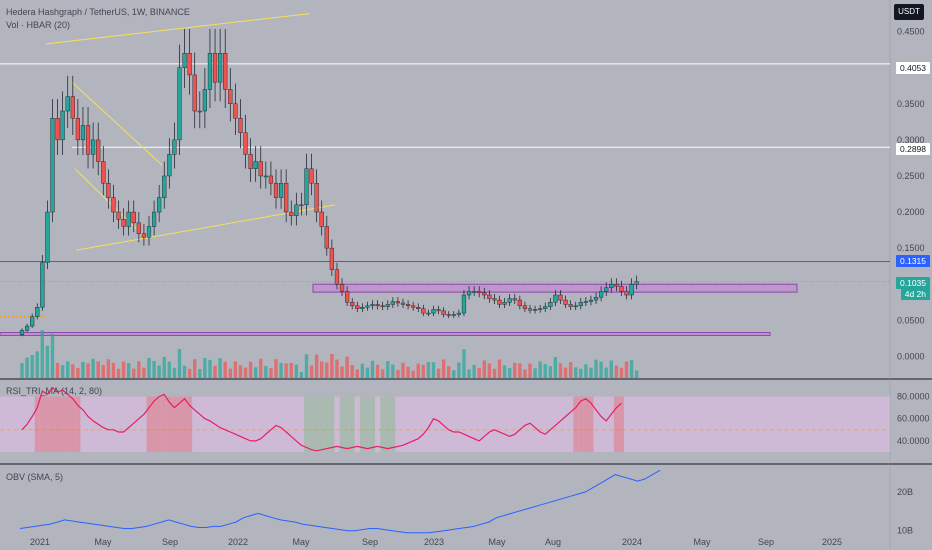  What do you see at coordinates (905, 492) in the screenshot?
I see `obv-tick: 20B` at bounding box center [905, 492].